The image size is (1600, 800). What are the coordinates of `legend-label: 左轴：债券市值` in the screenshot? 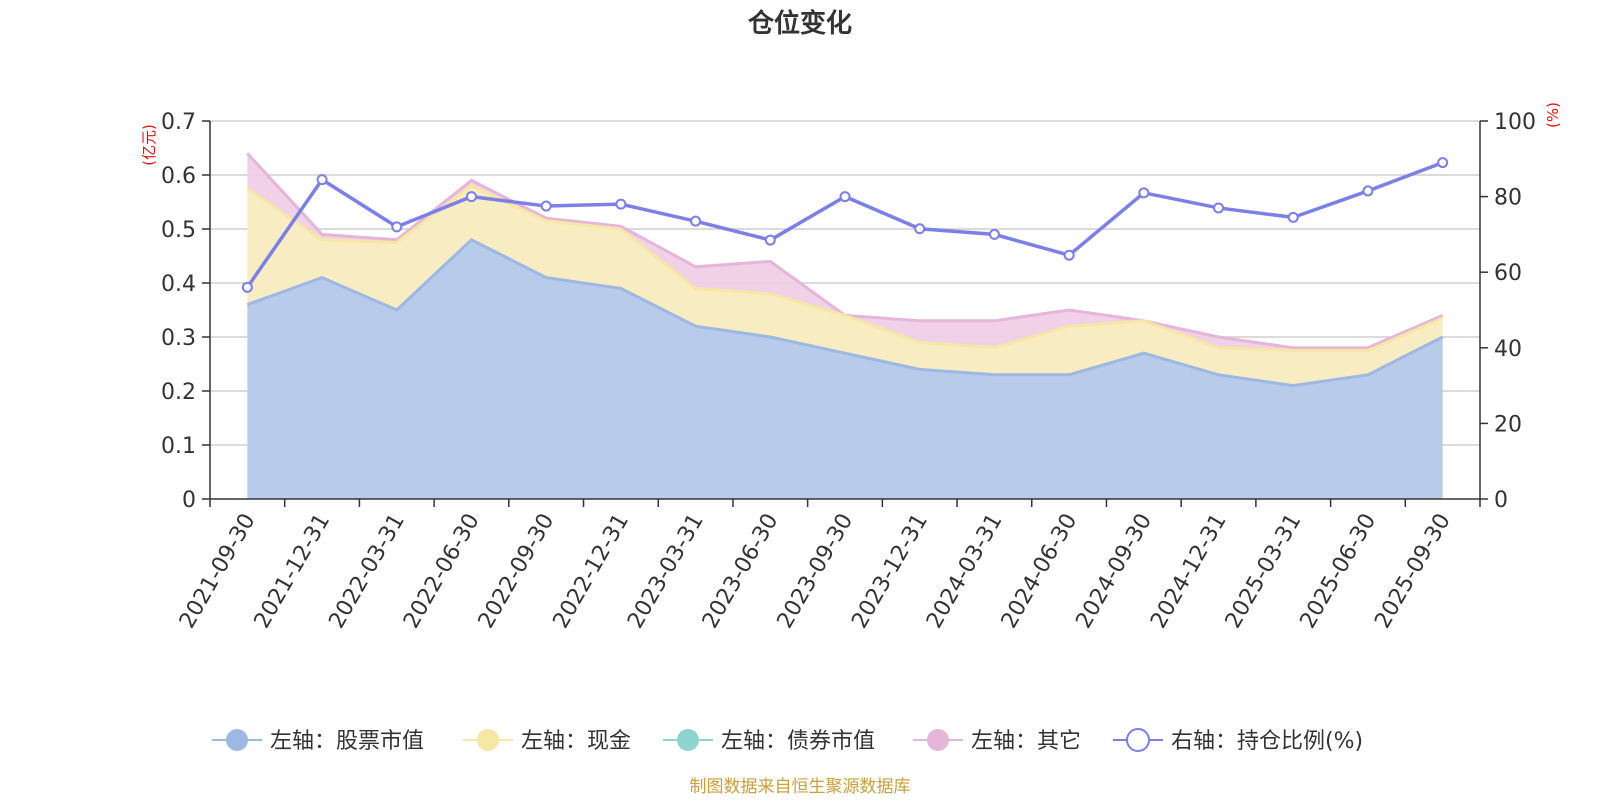 It's located at (798, 741).